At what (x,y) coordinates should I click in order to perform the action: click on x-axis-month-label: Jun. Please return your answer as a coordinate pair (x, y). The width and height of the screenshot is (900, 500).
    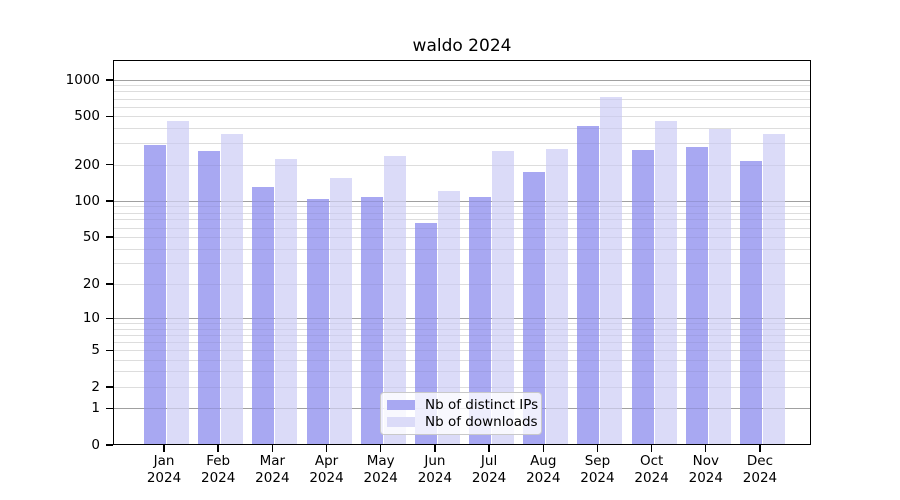
    Looking at the image, I should click on (435, 461).